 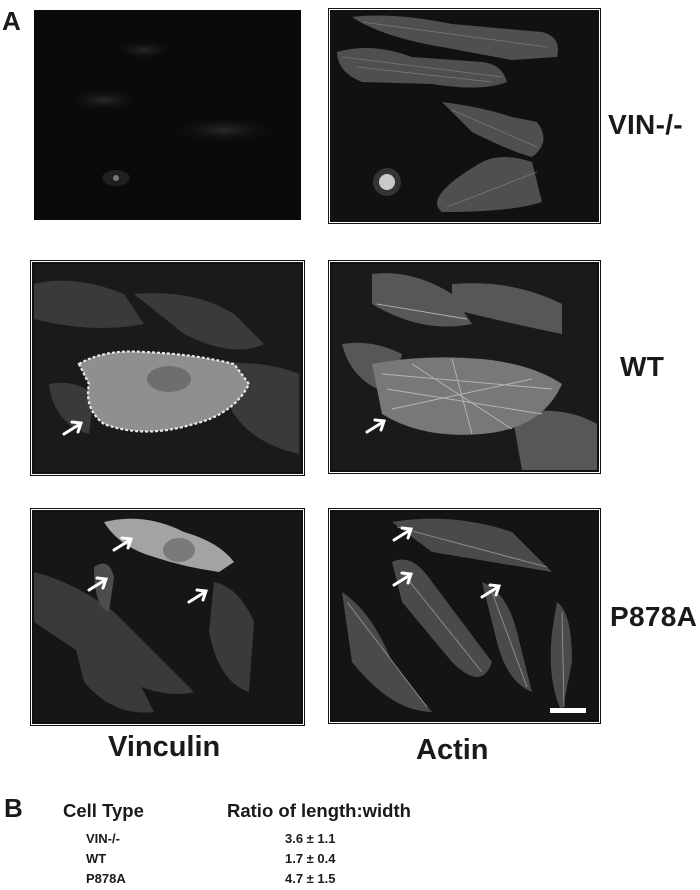 I want to click on row-label-p878a: P878A, so click(x=654, y=616).